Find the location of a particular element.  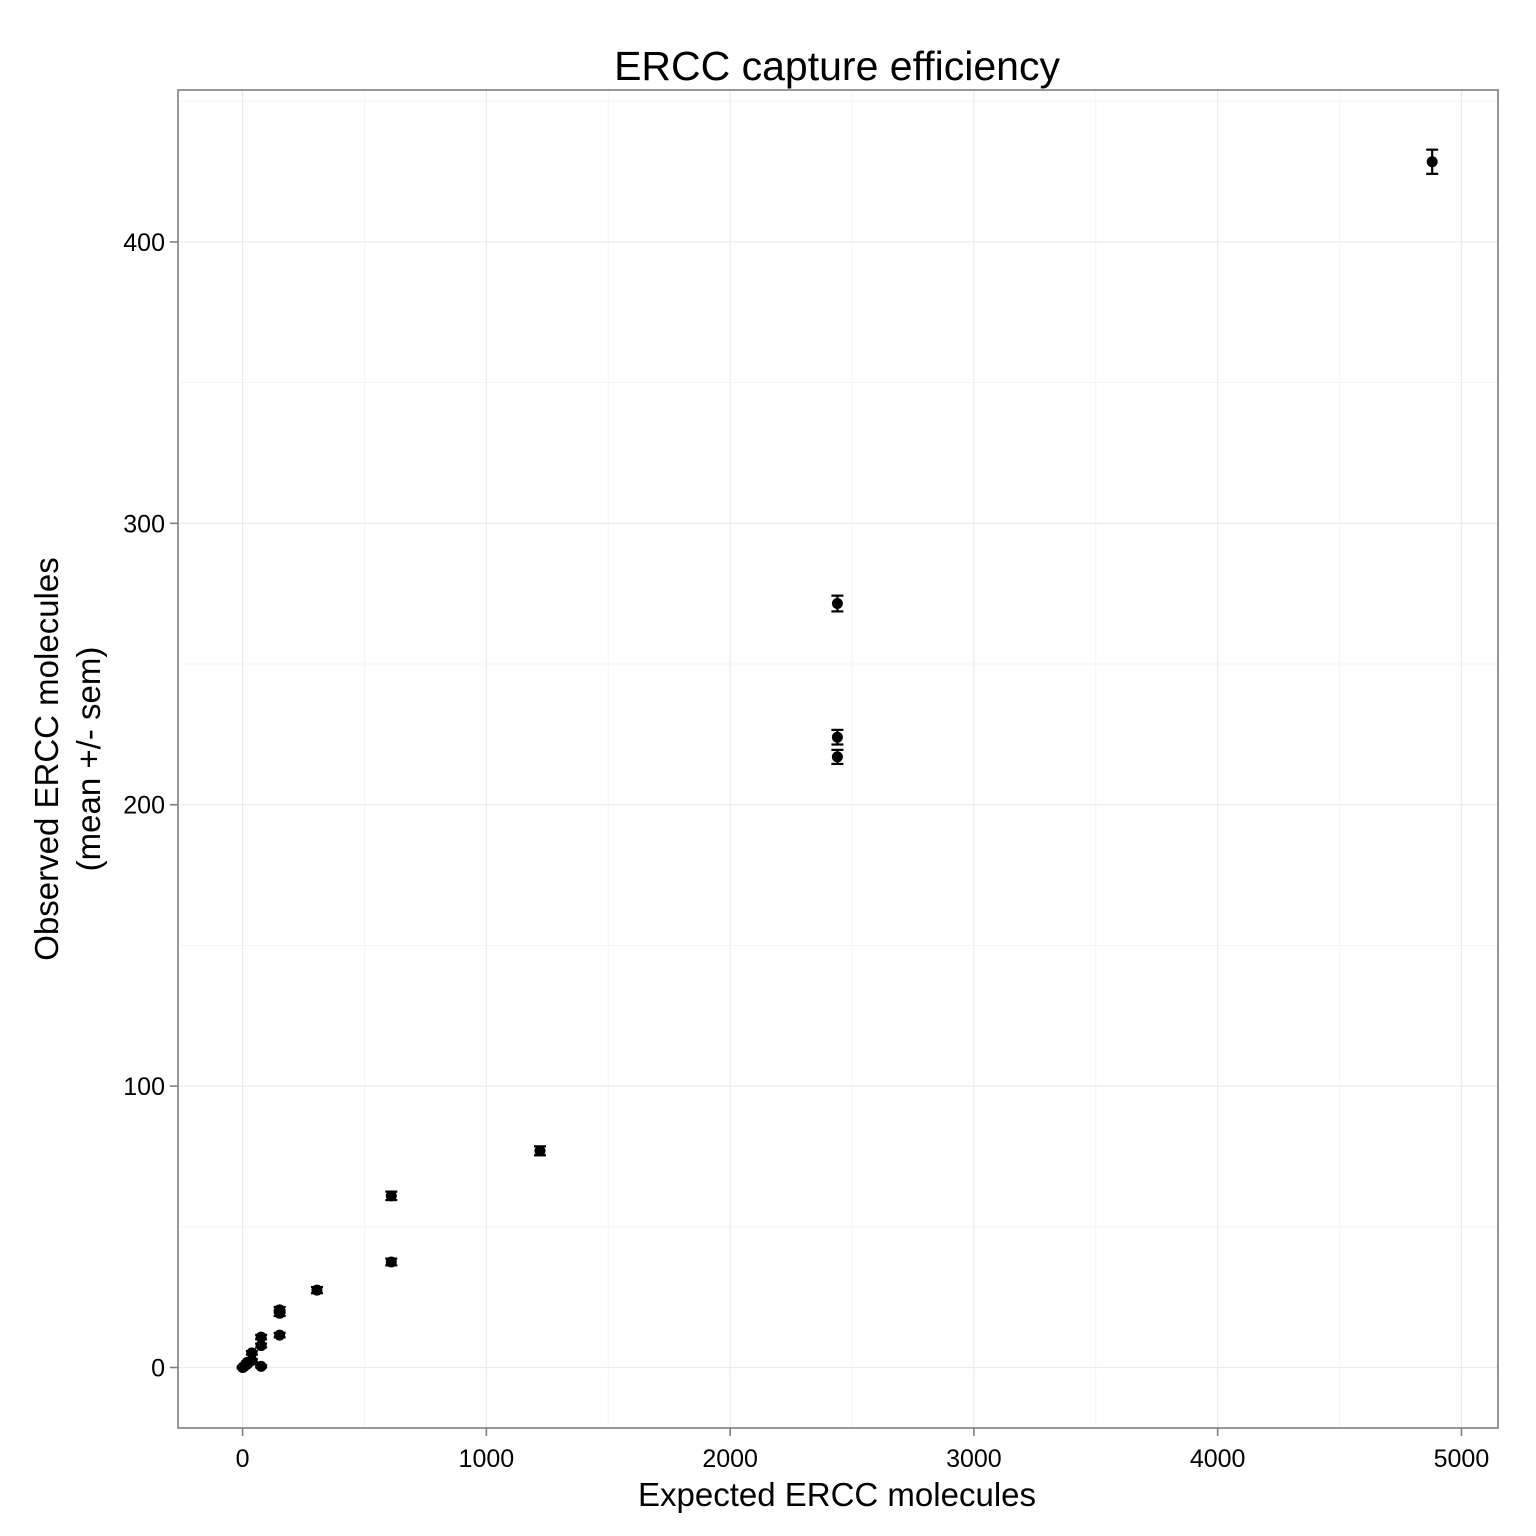

y-axis: 0 100 200 300 400 is located at coordinates (150, 806).